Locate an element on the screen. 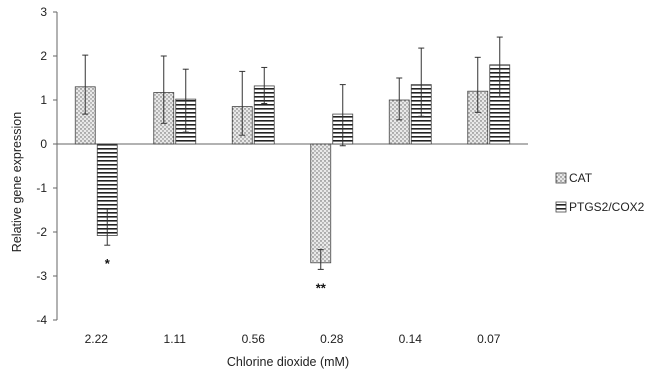  y-tick-label: 1 is located at coordinates (43, 100).